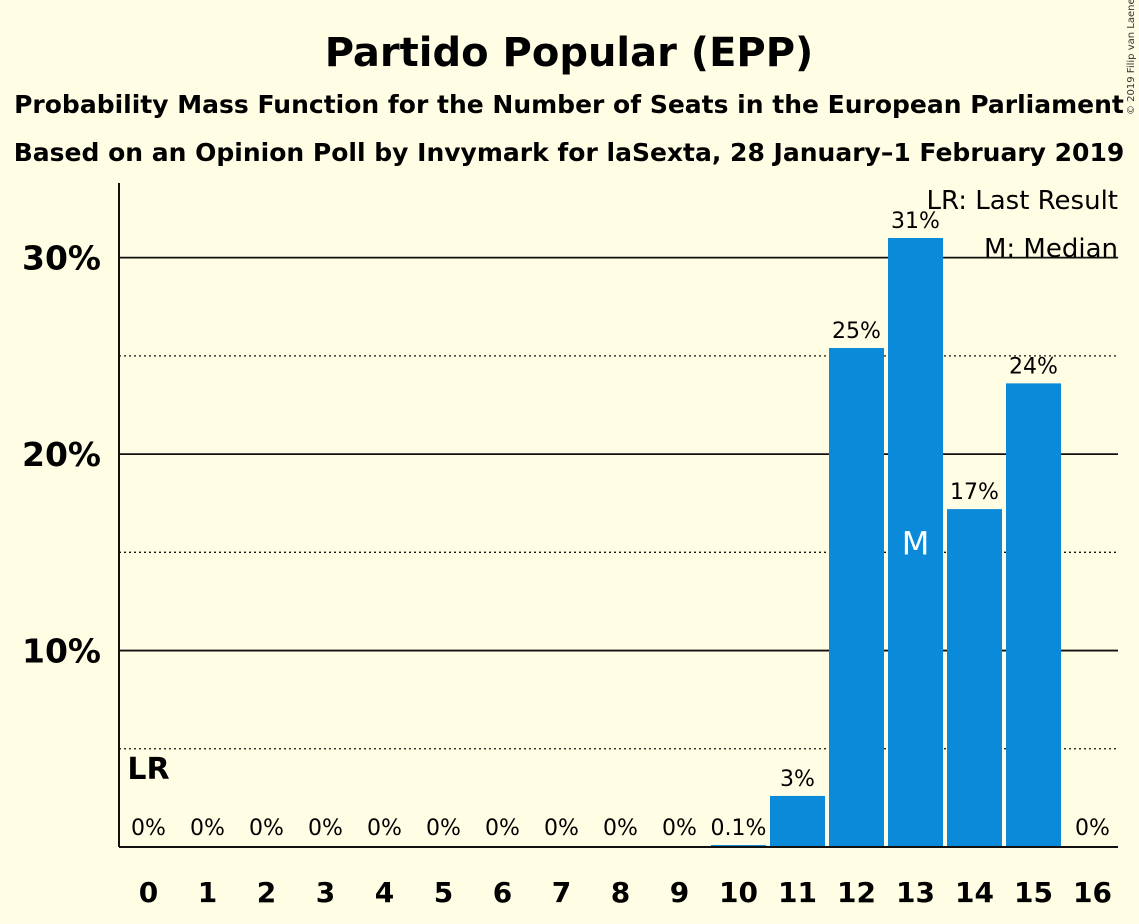  Describe the element at coordinates (1131, 57) in the screenshot. I see `copyright-credit: © 2019 Filip van Laenen` at that location.